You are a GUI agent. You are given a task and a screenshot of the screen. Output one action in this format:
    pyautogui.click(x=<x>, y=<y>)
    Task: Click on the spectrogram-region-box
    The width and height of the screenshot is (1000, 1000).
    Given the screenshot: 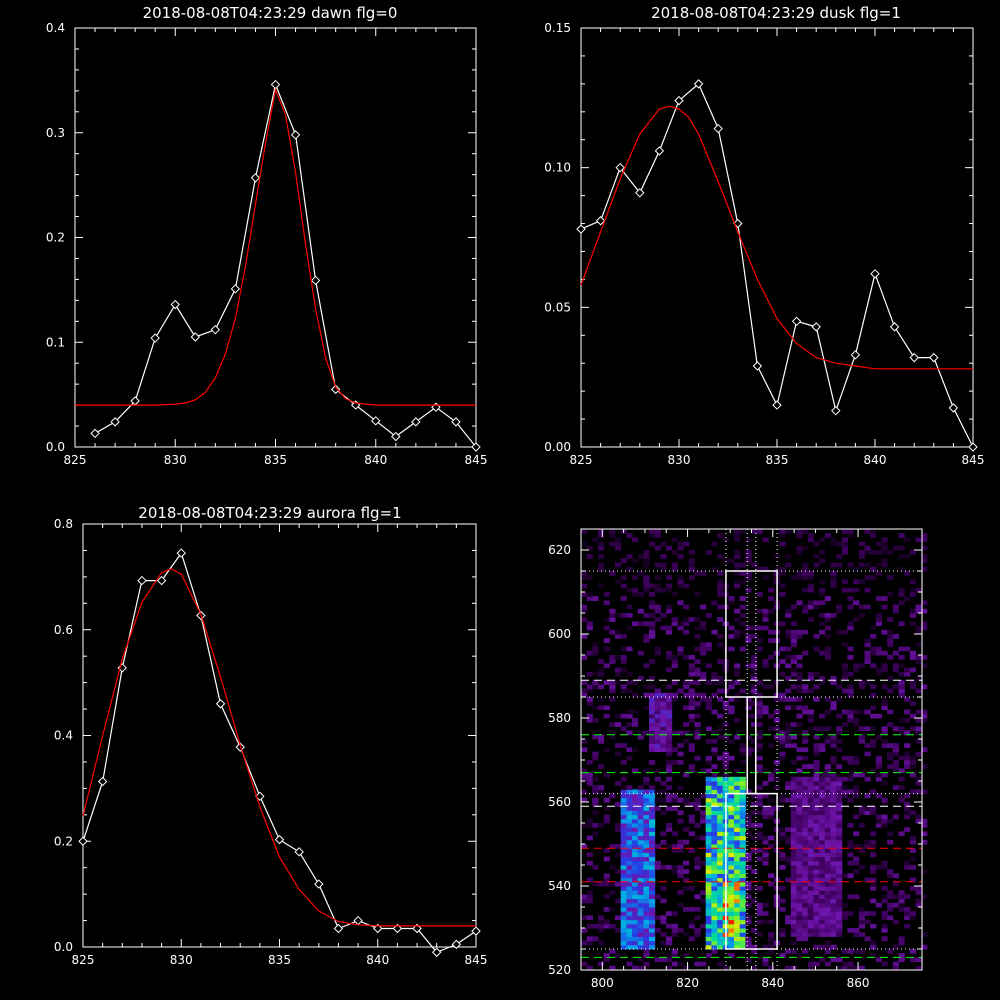 What is the action you would take?
    pyautogui.click(x=751, y=871)
    